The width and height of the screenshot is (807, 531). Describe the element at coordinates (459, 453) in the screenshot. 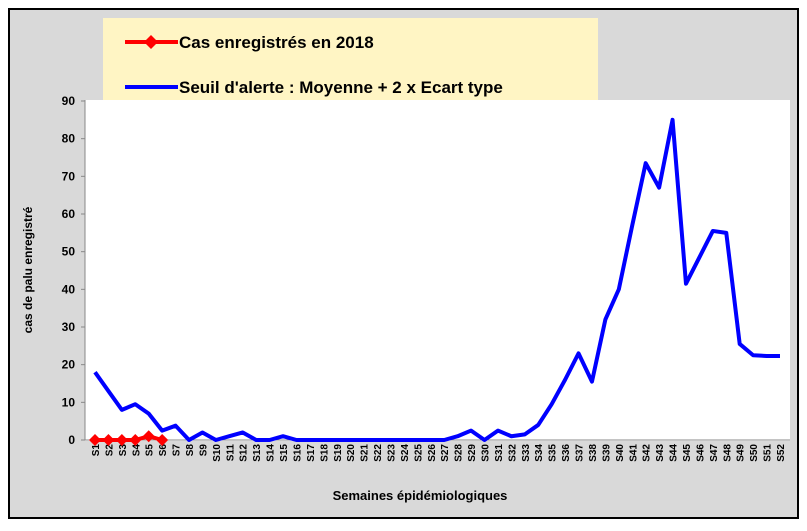

I see `x-tick-label: S28` at that location.